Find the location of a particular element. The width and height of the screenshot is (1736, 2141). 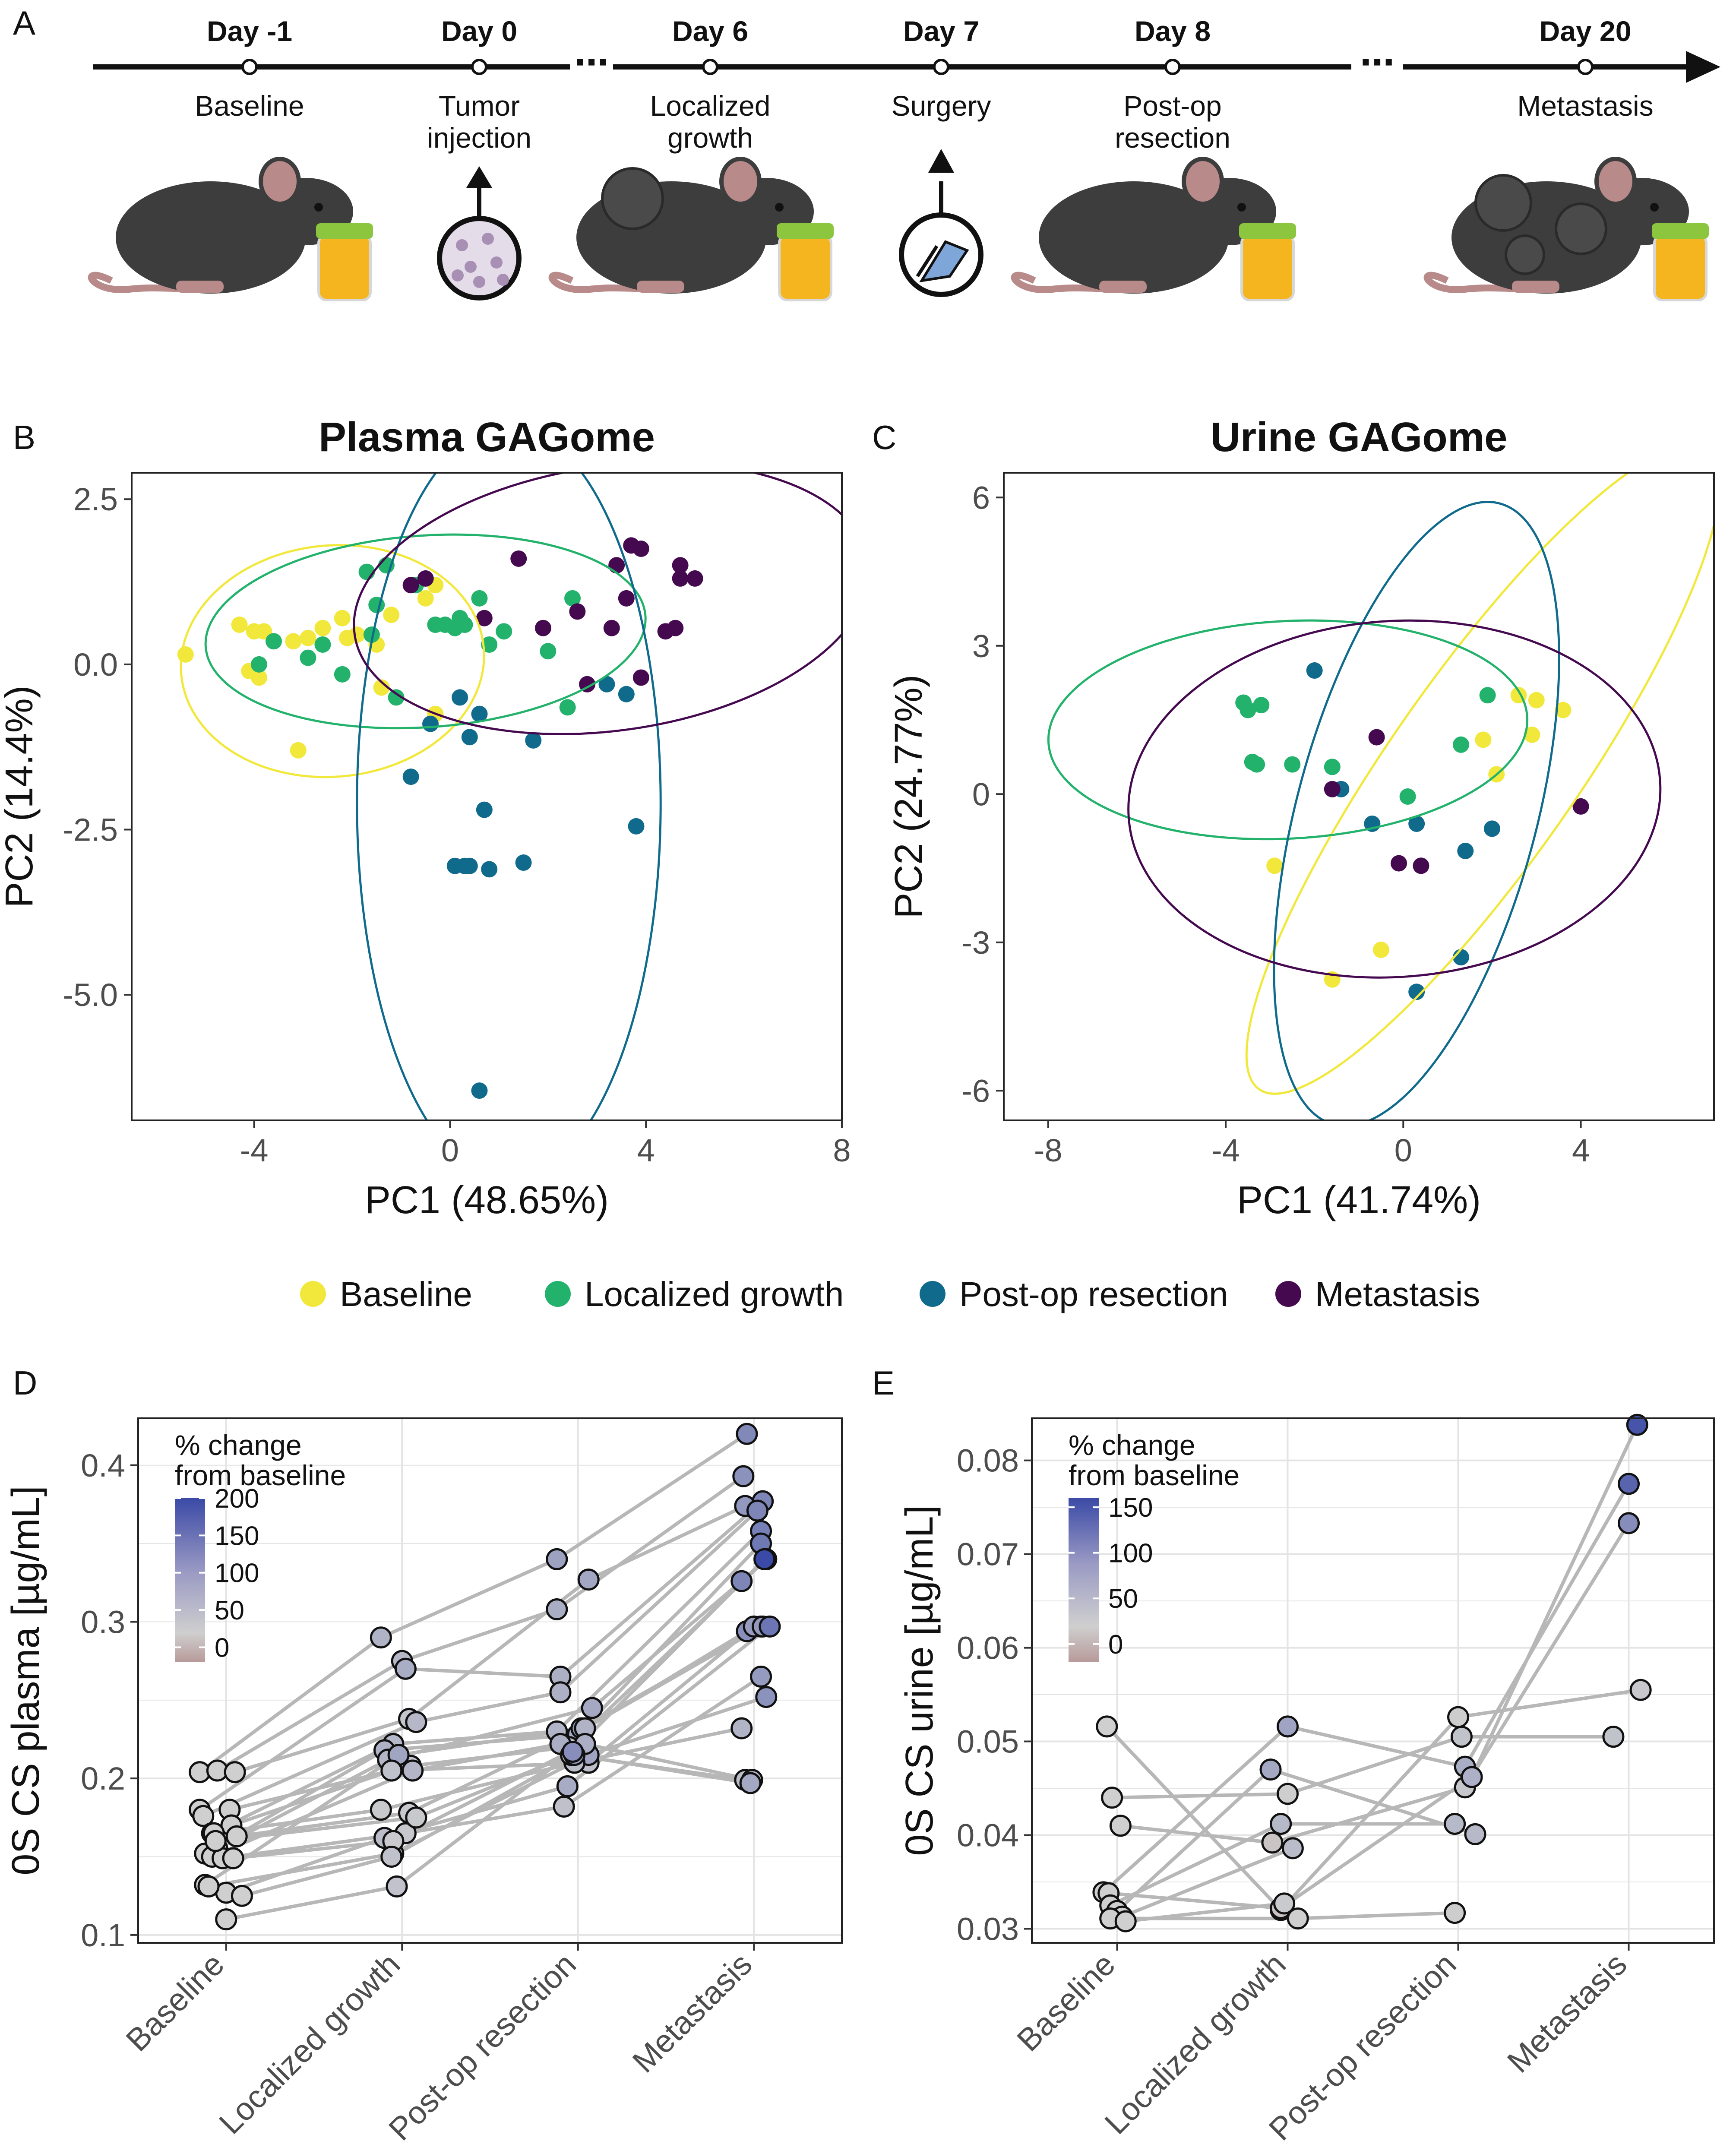

colorbar-tick-label: 100 is located at coordinates (1130, 1554).